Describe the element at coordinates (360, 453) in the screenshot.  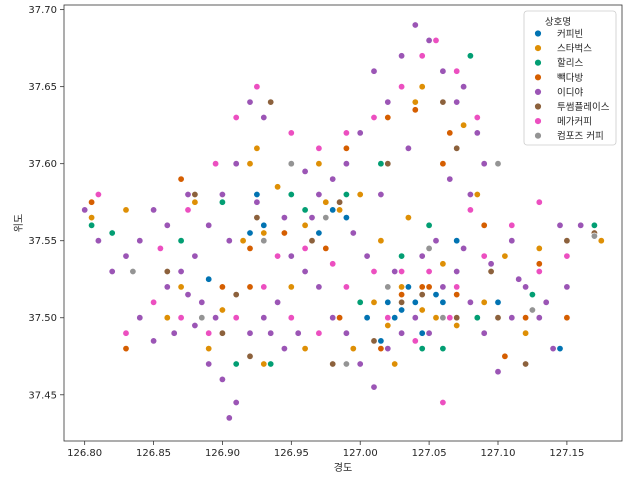
I see `x-tick-label-4: 127.00` at that location.